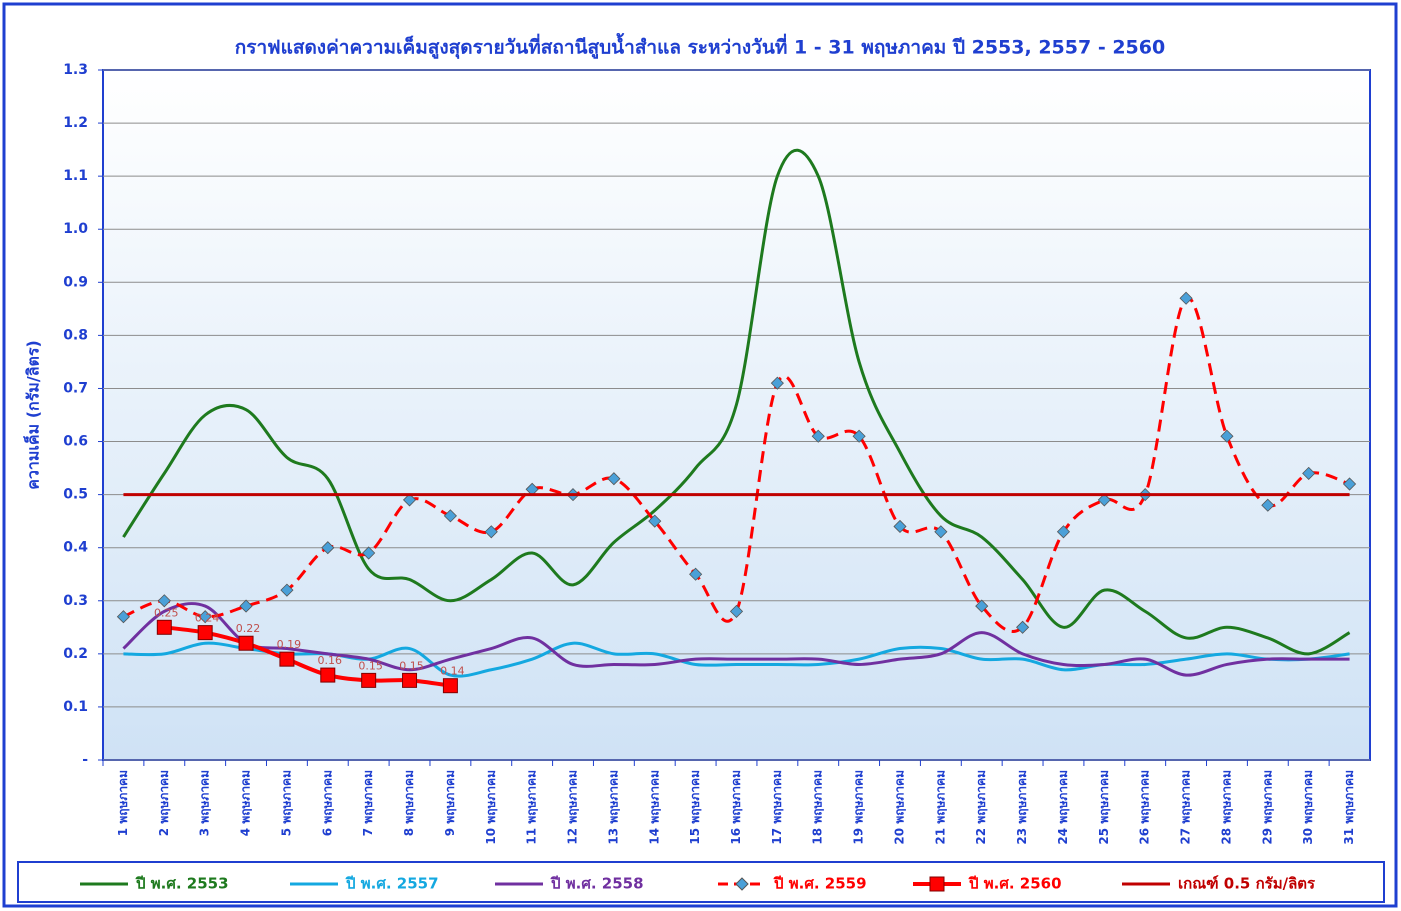 The image size is (1401, 911). What do you see at coordinates (391, 884) in the screenshot?
I see `legend-label: ปี พ.ศ. 2557` at bounding box center [391, 884].